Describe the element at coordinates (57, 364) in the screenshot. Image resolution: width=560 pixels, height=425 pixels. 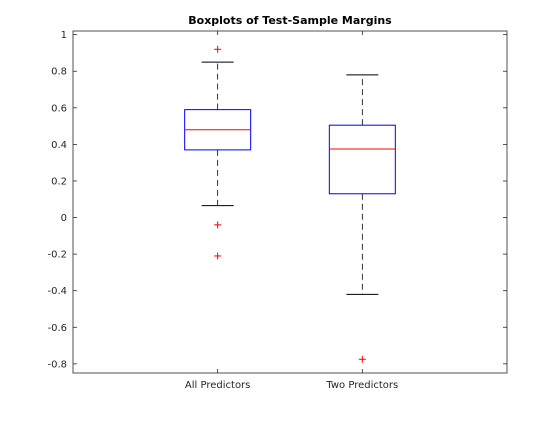
I see `y-tick-label: -0.8` at that location.